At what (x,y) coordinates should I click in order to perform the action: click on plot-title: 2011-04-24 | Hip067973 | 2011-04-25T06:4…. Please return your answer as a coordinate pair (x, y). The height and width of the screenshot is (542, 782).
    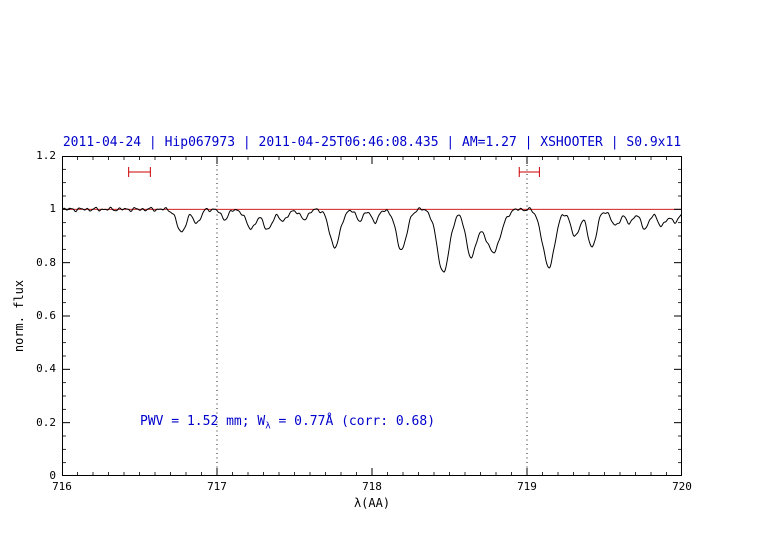
    Looking at the image, I should click on (372, 142).